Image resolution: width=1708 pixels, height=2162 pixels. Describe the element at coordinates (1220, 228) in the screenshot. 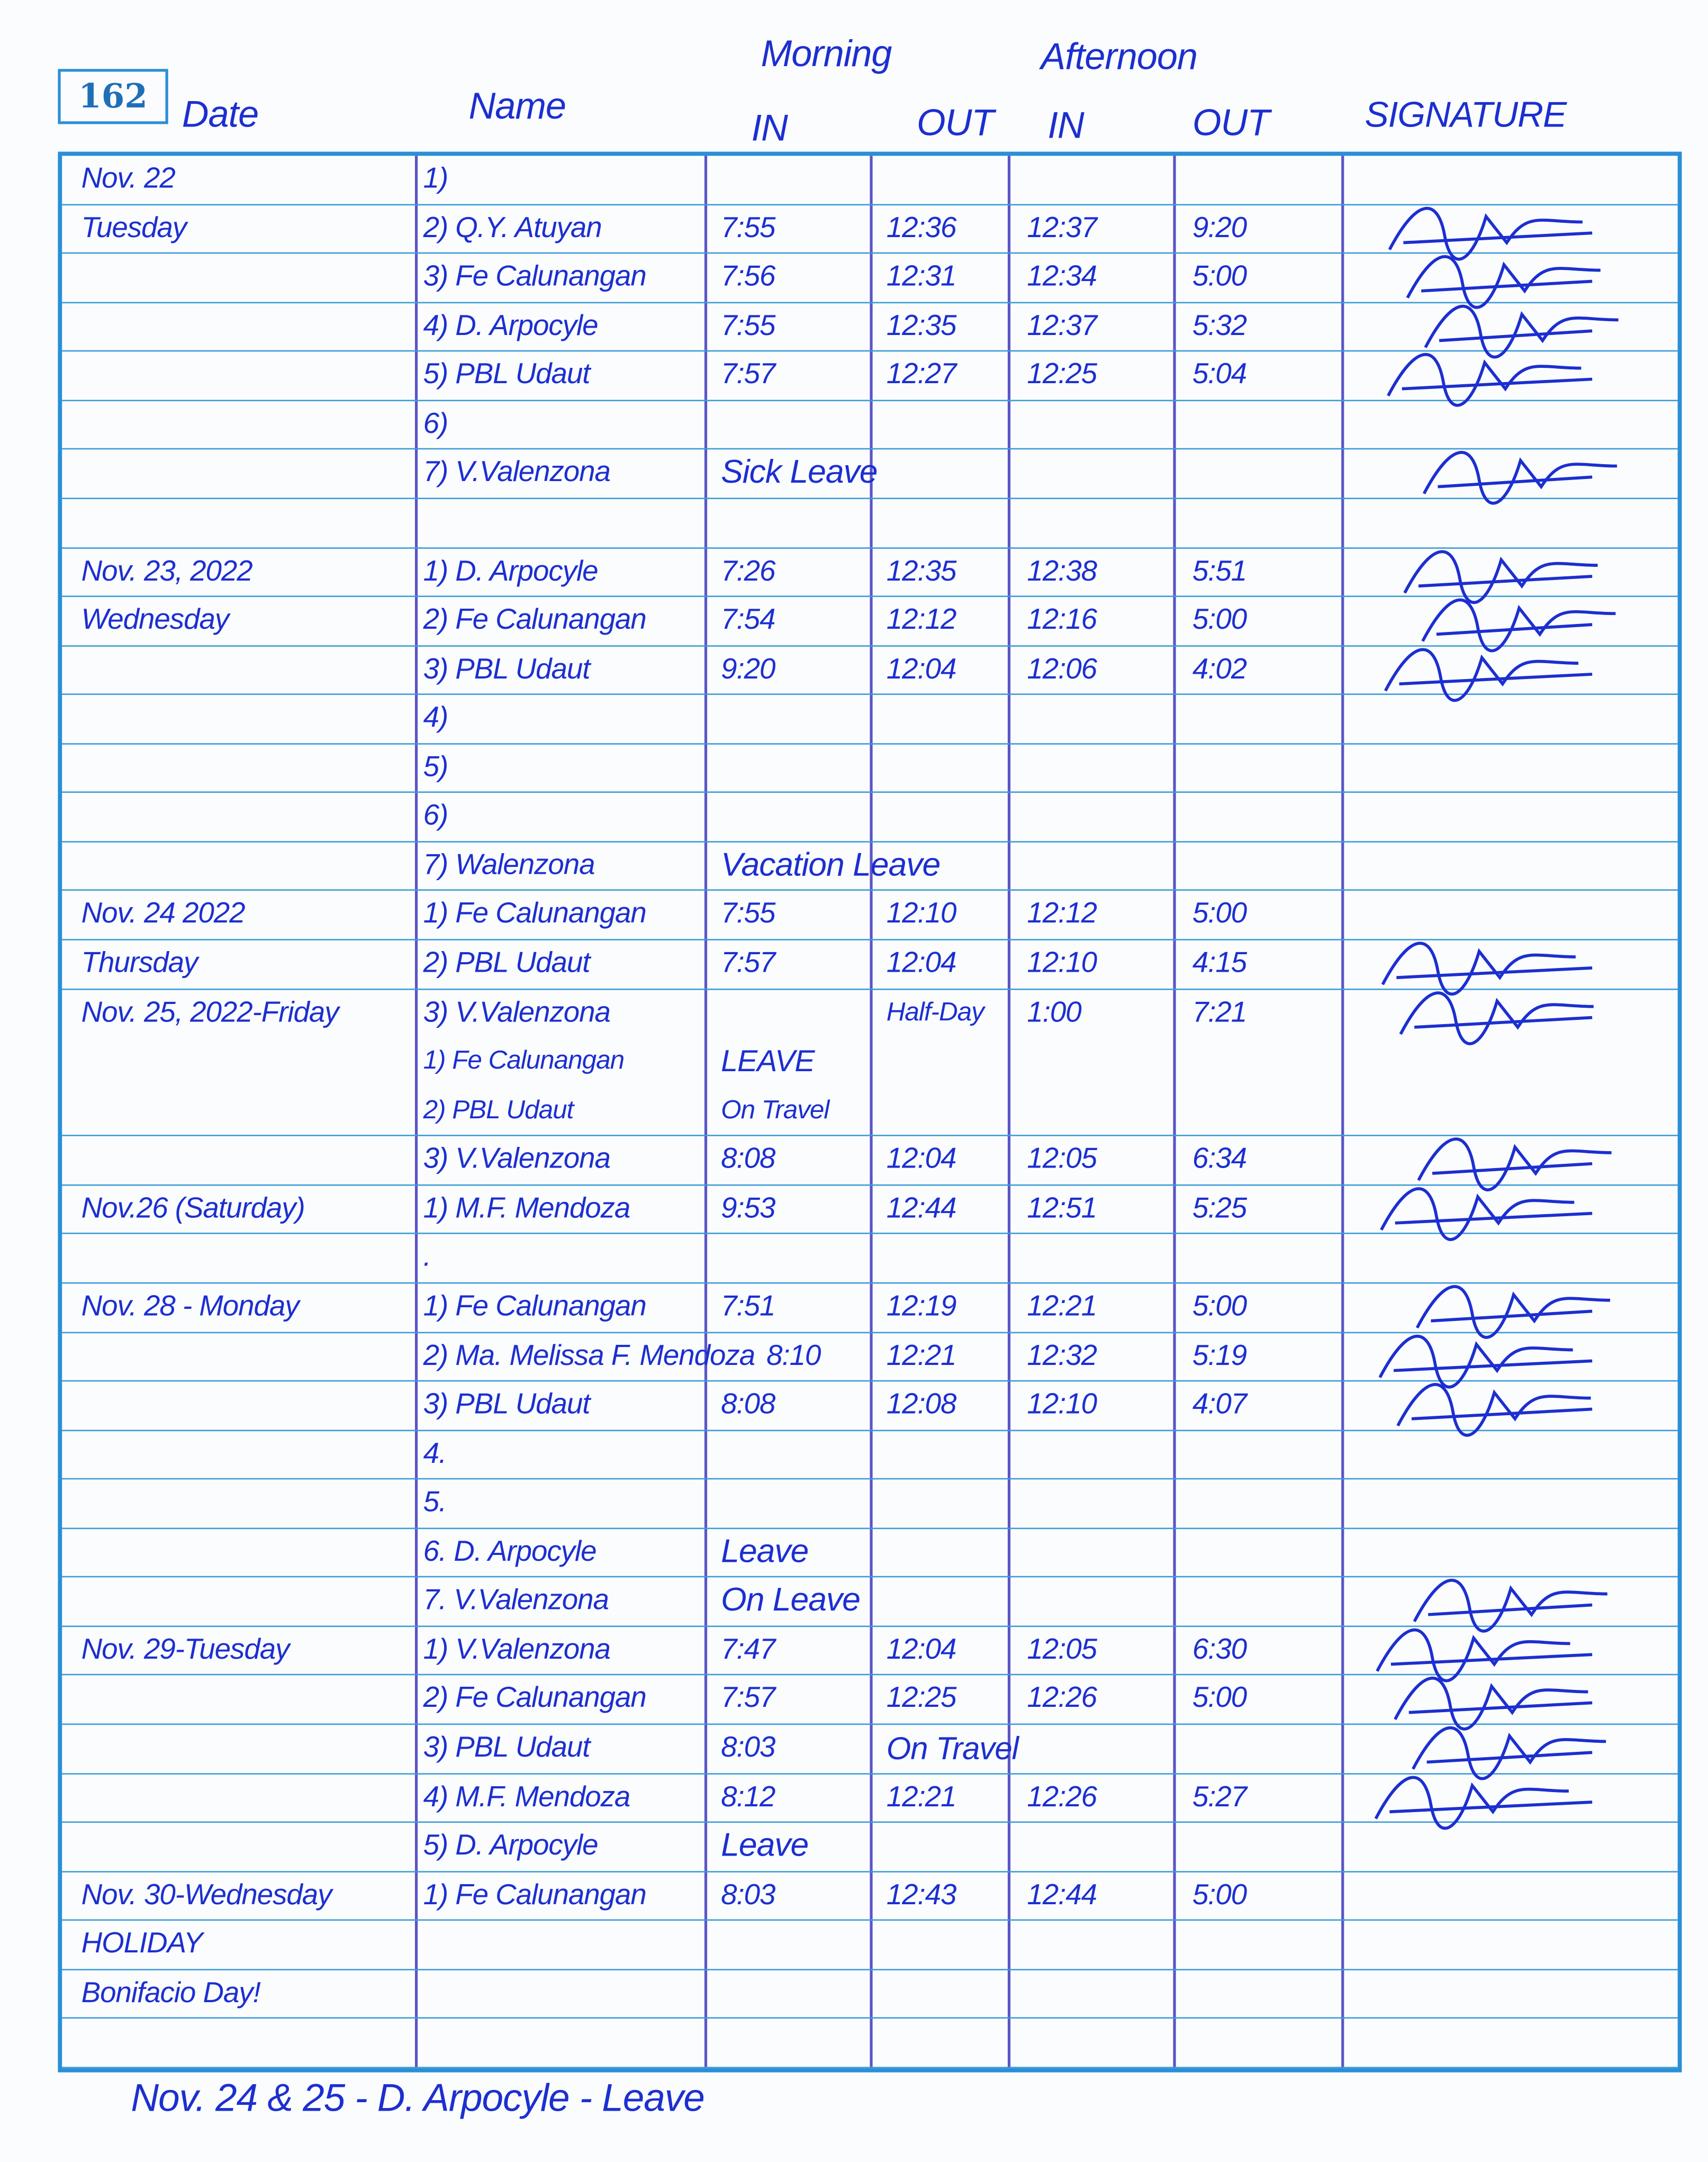

I see `cell-pm-out: 9:20` at that location.